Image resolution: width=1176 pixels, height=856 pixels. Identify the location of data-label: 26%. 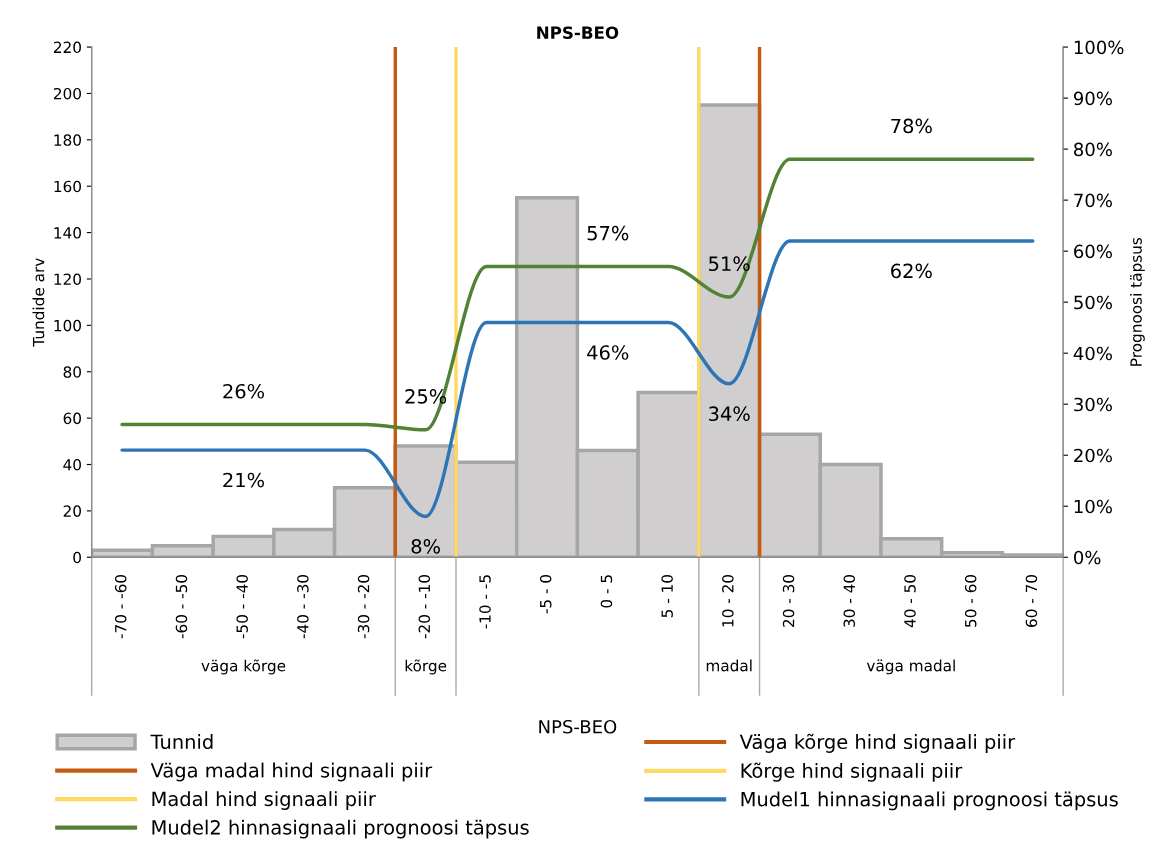
(244, 391).